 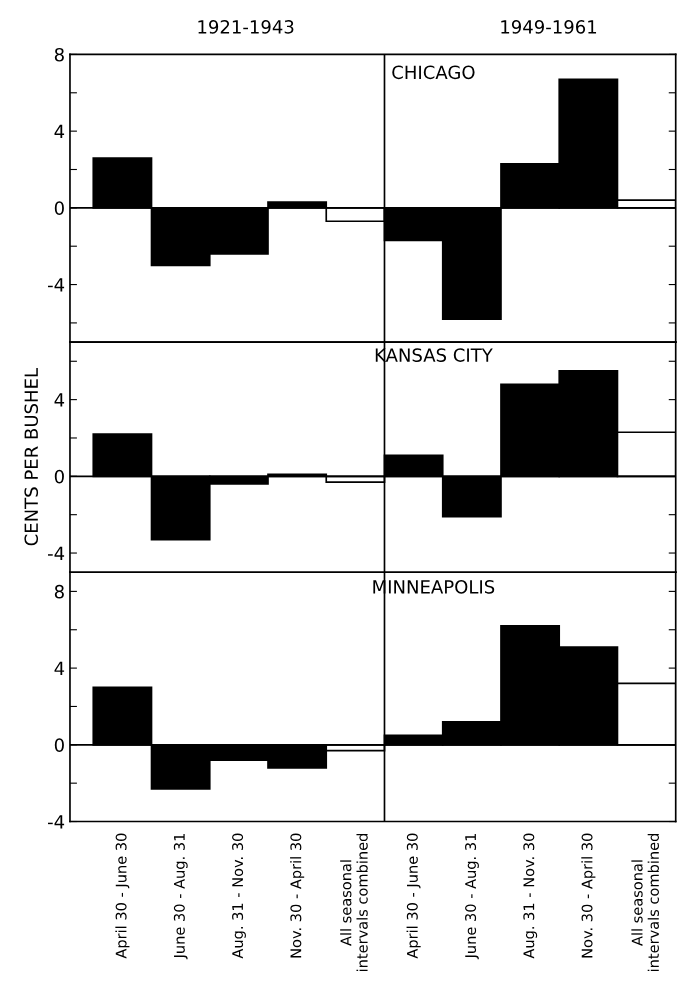 I want to click on chart-title: CHICAGO, so click(x=433, y=72).